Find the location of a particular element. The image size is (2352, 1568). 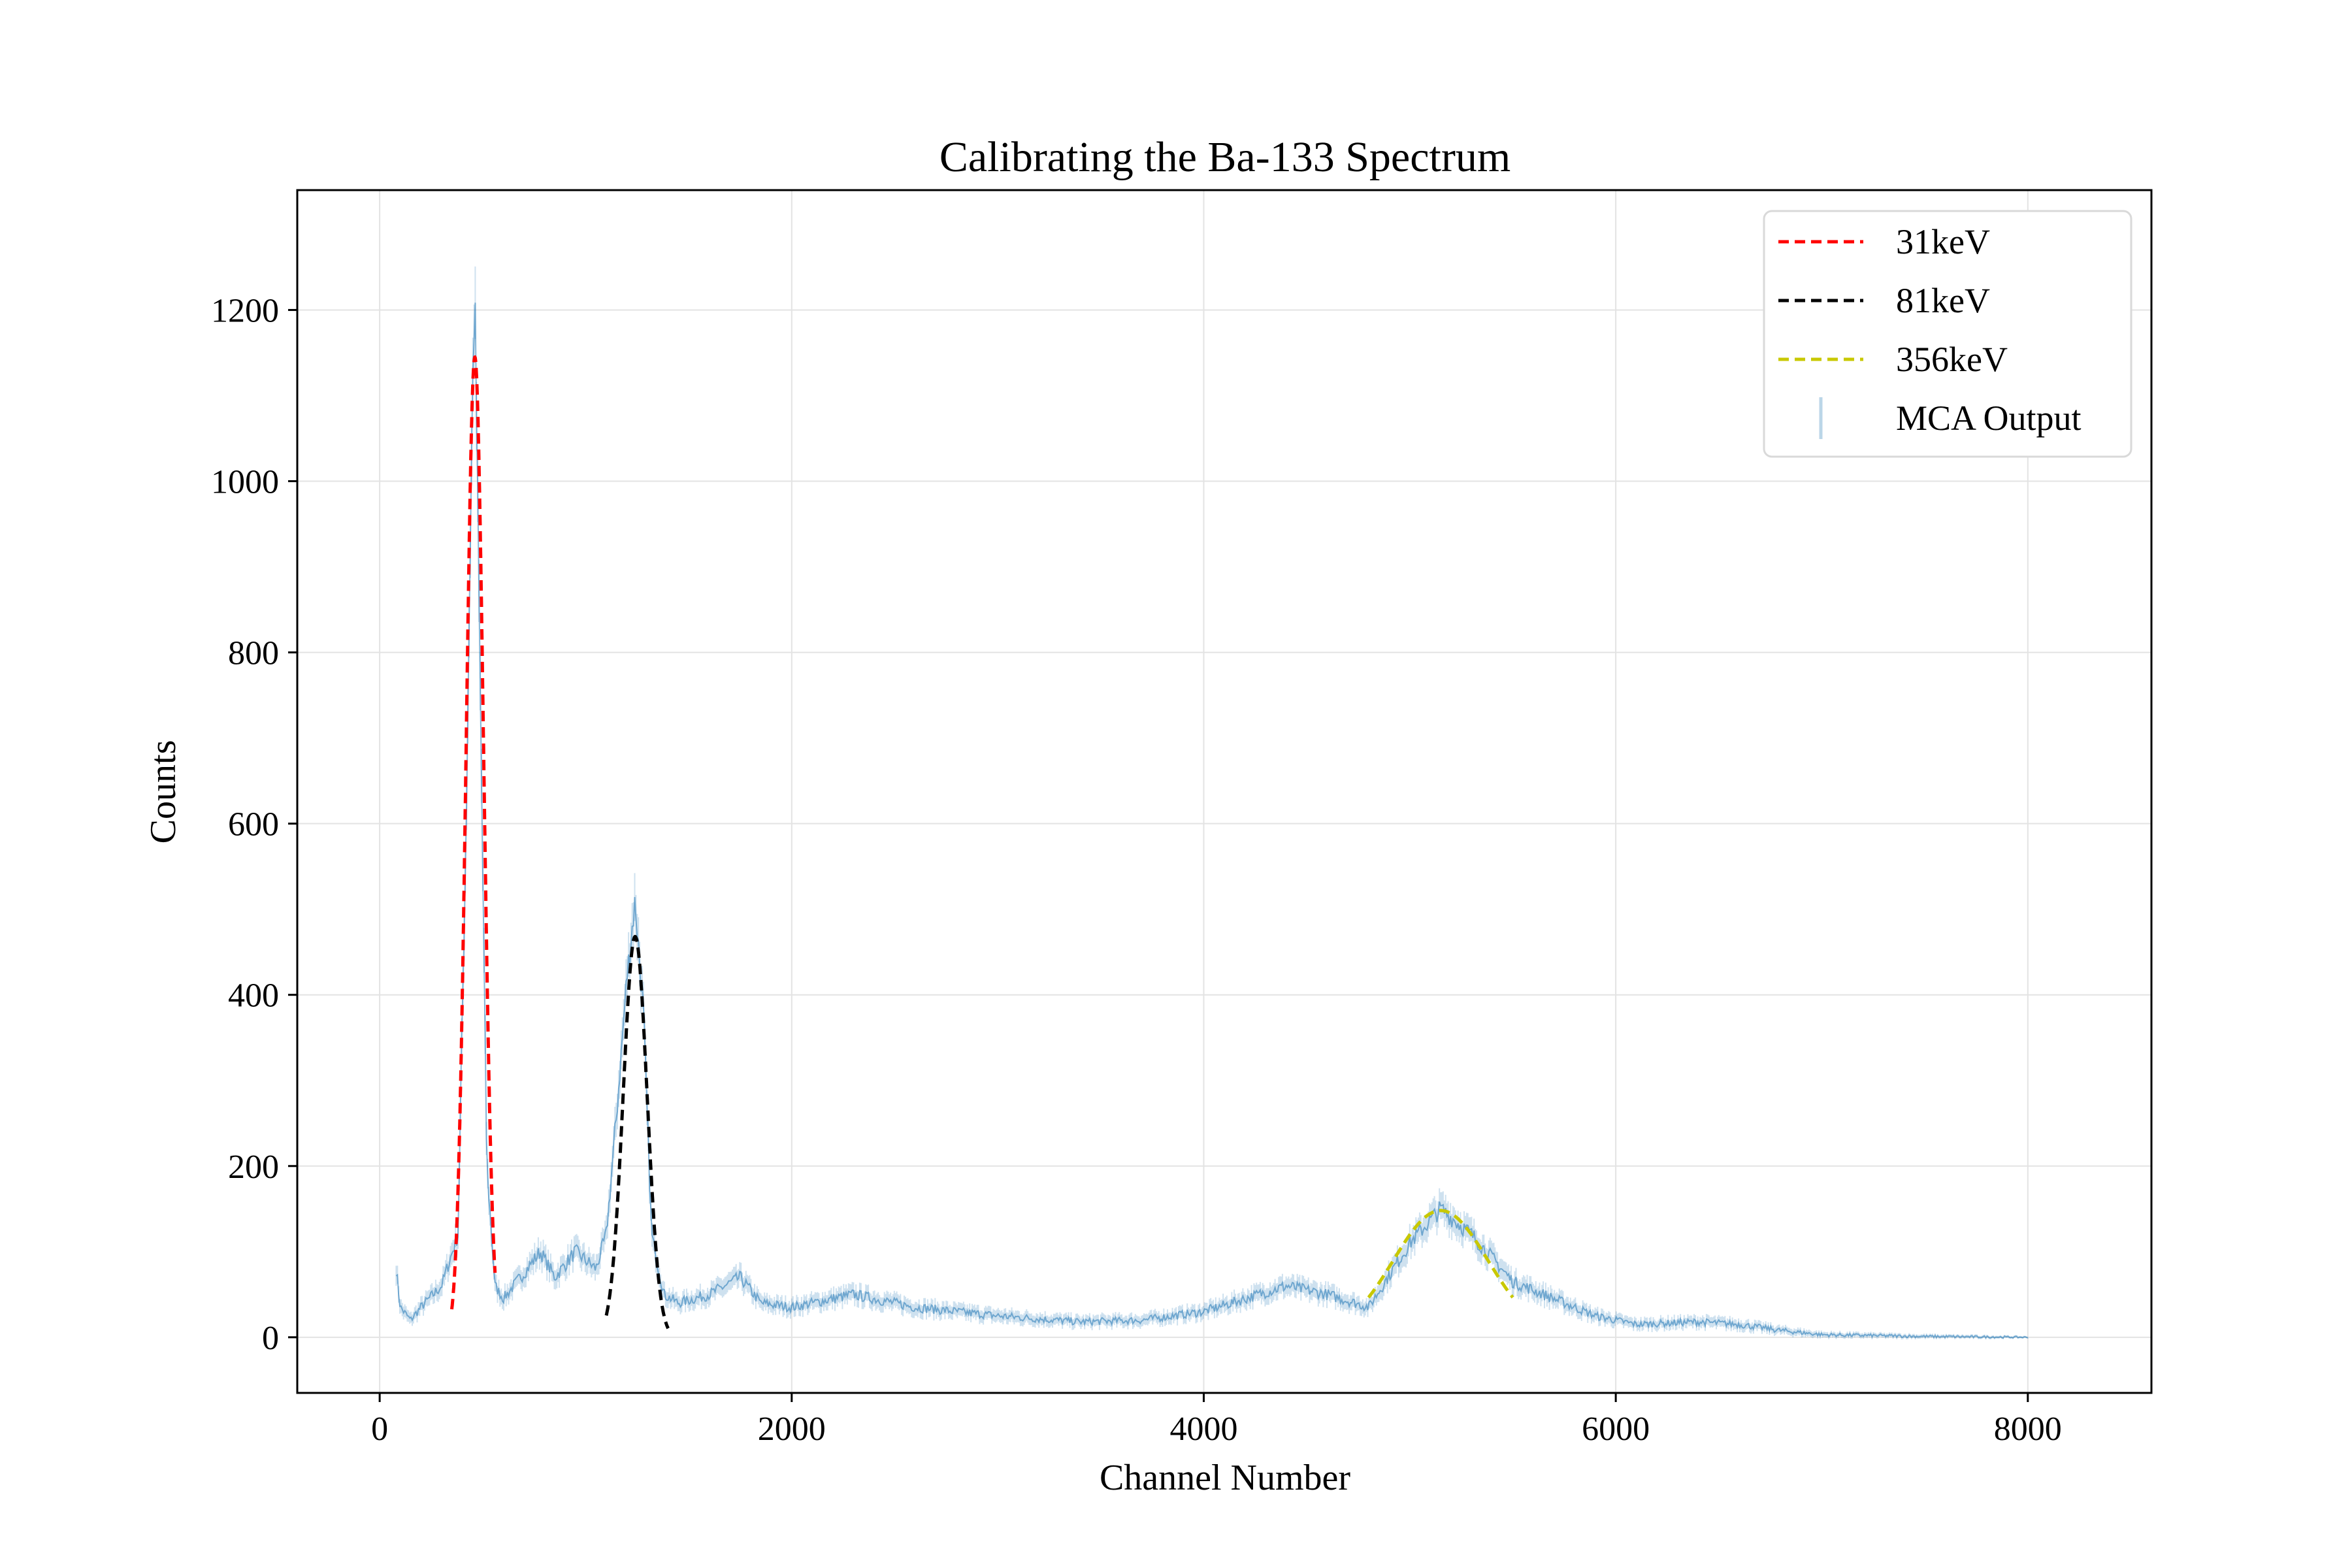

y-tick-label: 1200 is located at coordinates (245, 310).